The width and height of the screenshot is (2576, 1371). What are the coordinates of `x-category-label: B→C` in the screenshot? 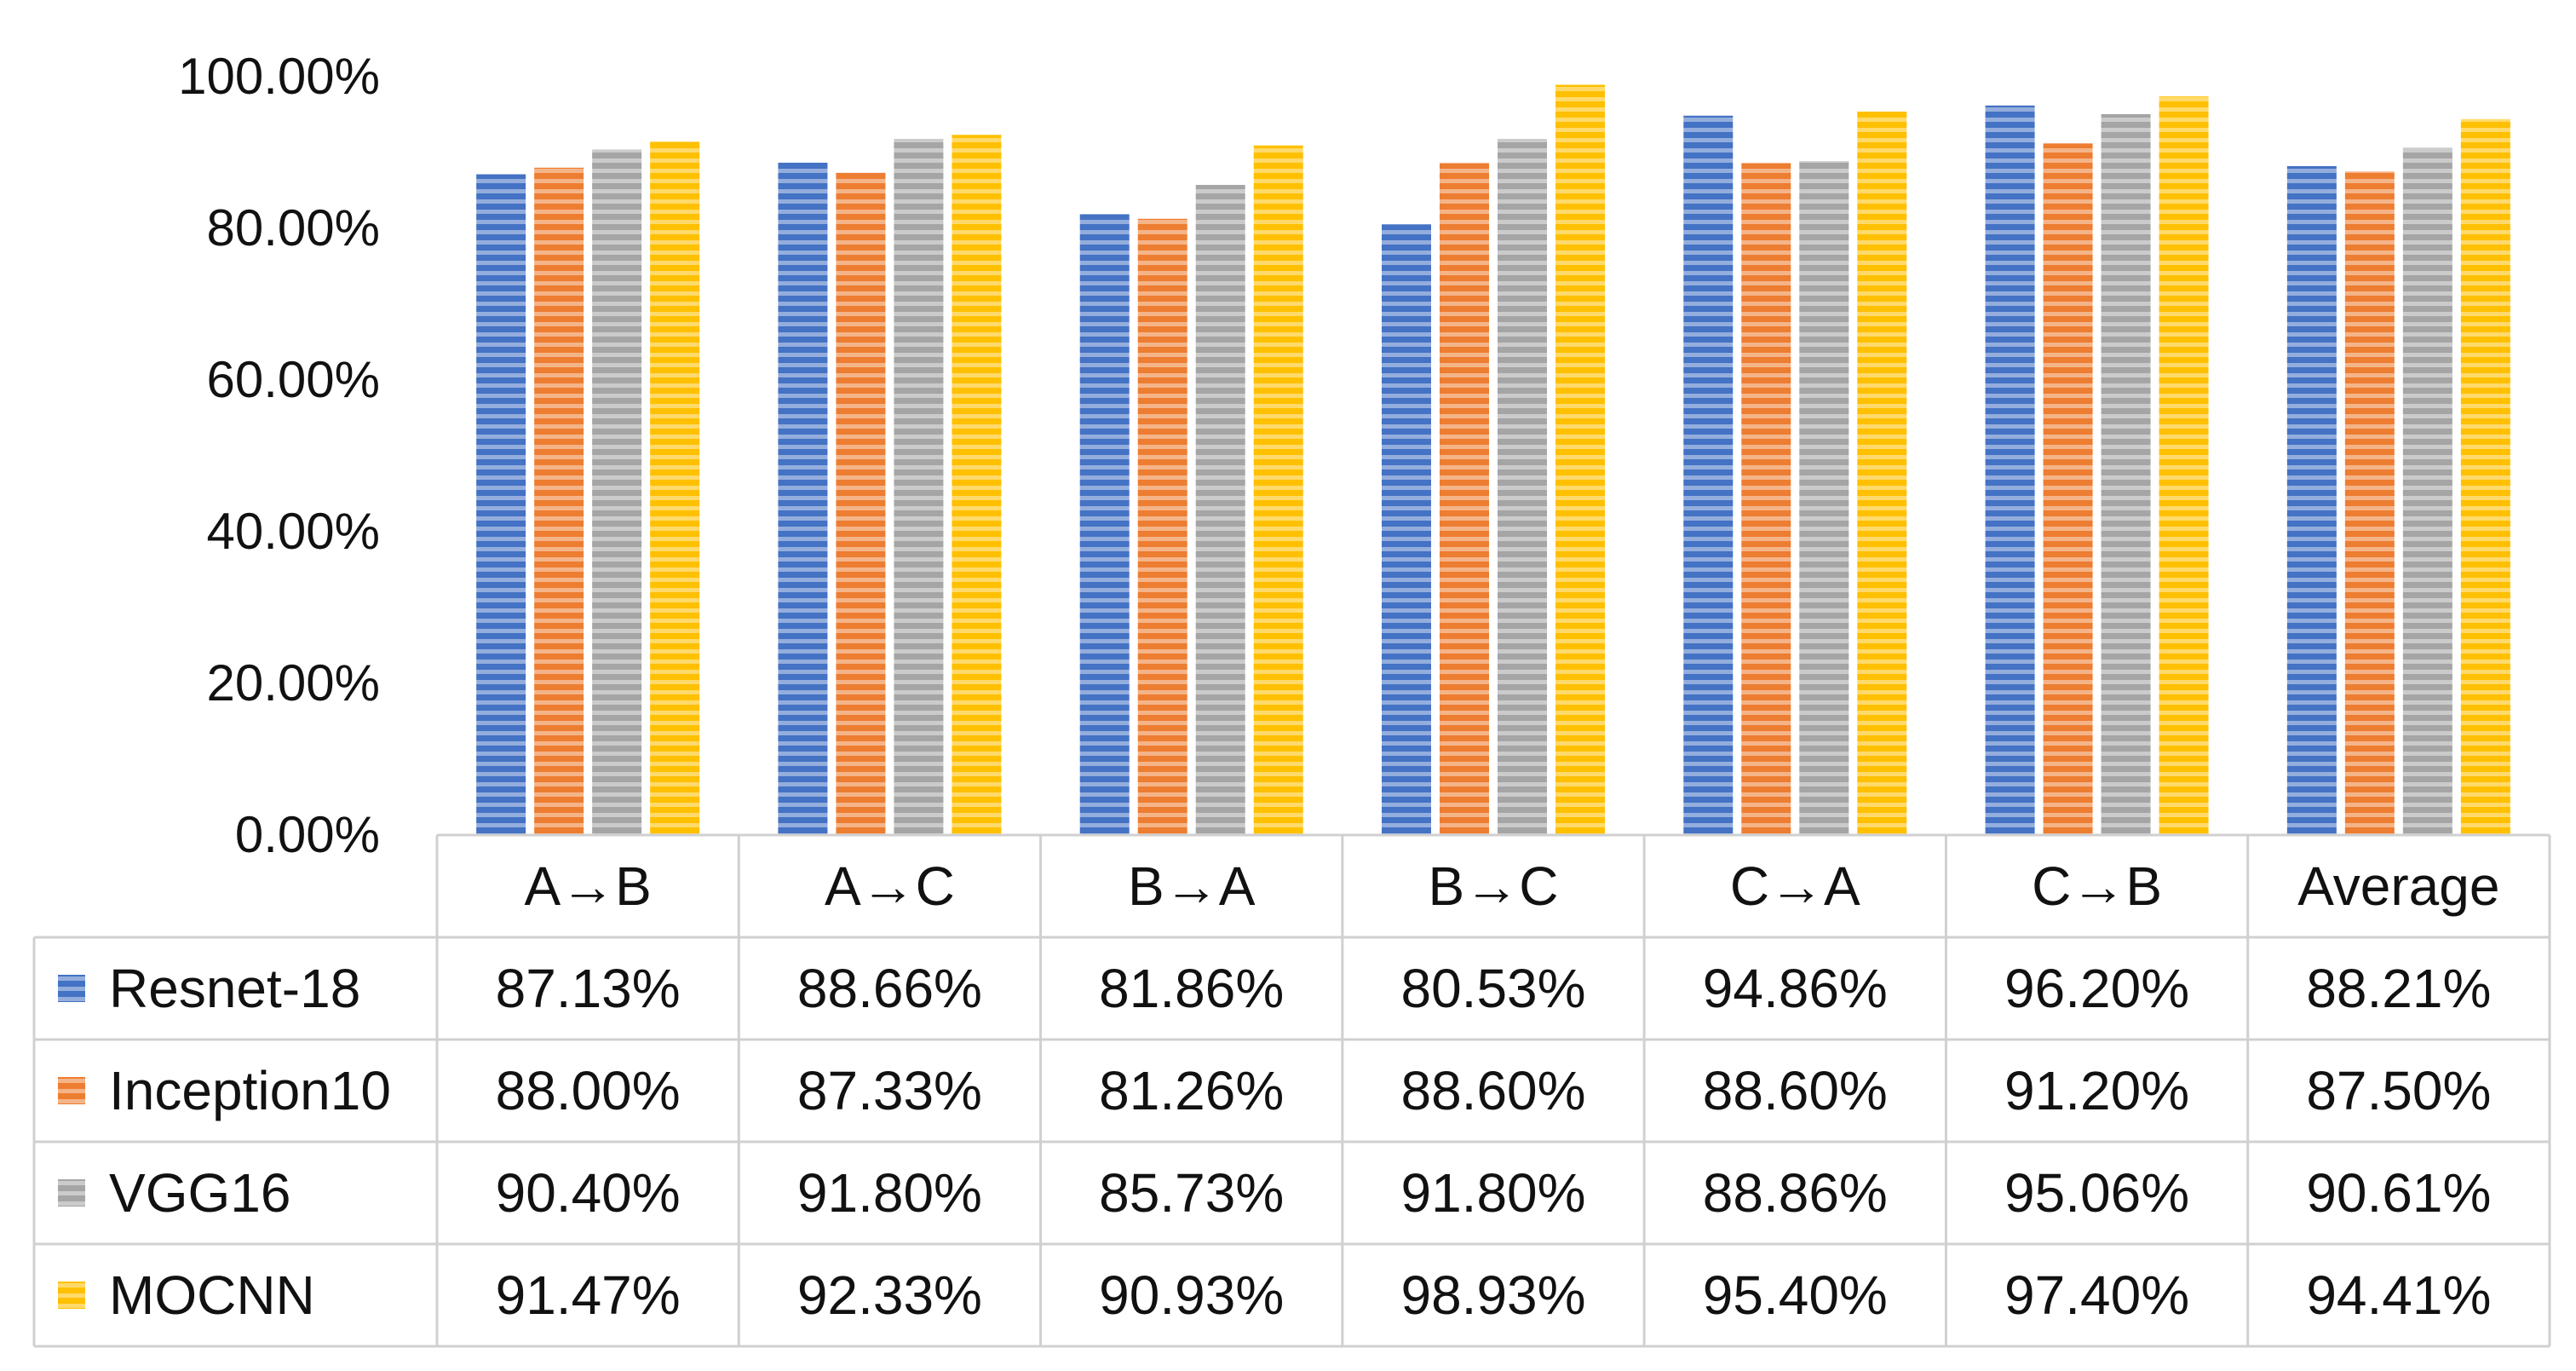 It's located at (1494, 886).